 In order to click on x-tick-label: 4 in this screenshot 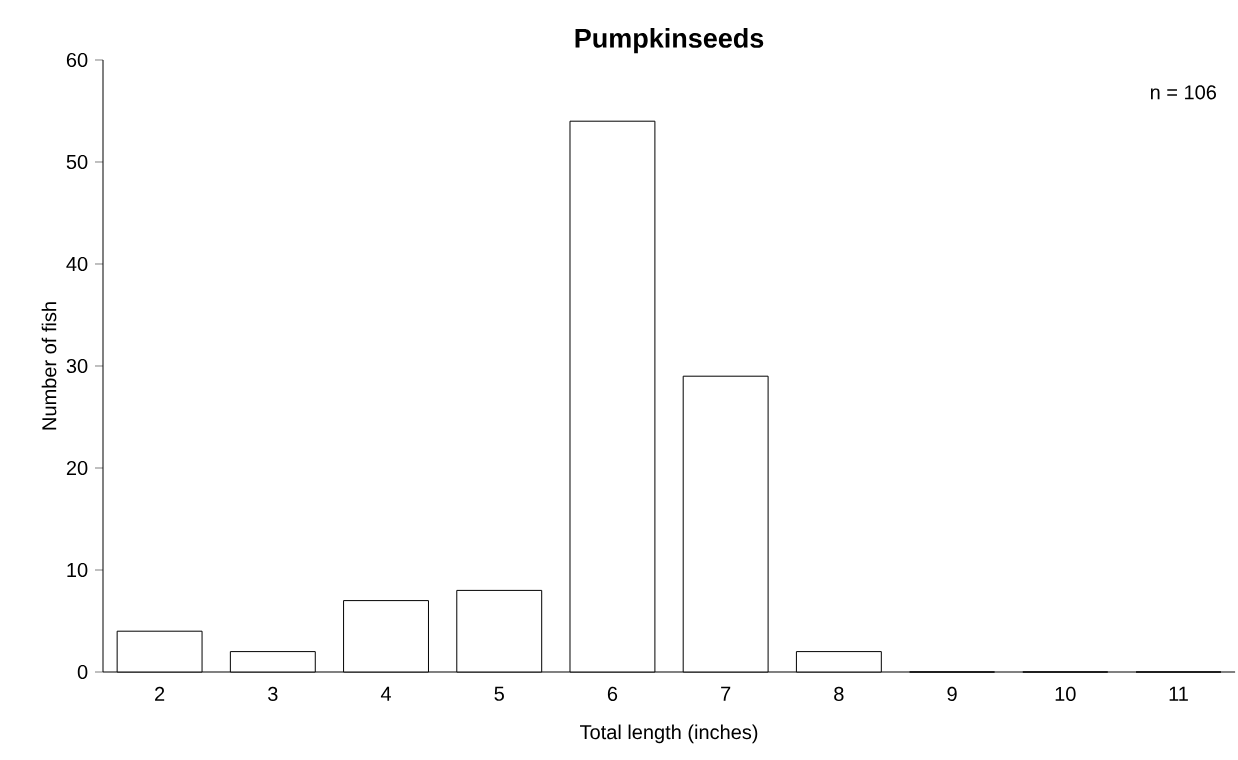, I will do `click(385, 693)`.